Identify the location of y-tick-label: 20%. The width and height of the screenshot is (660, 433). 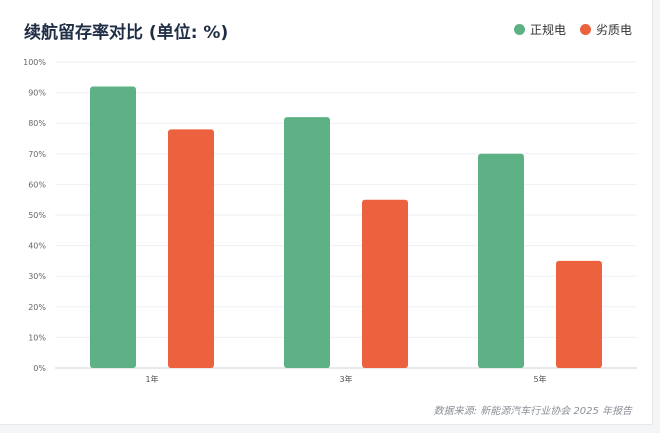
(37, 307).